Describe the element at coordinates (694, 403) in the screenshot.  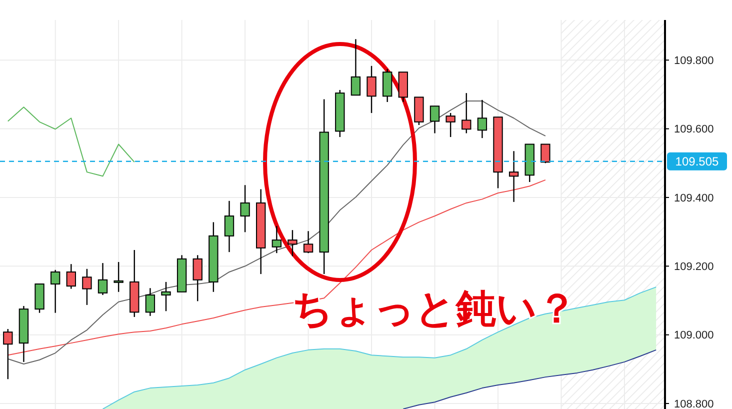
I see `y-tick-label: 108.800` at that location.